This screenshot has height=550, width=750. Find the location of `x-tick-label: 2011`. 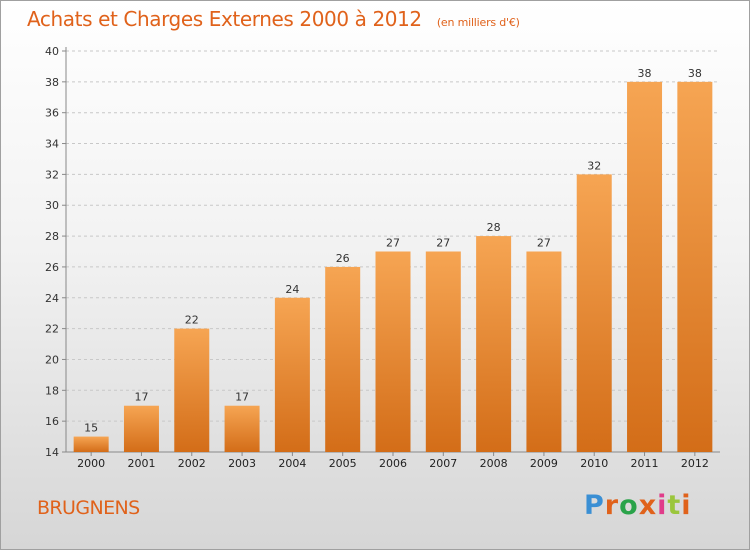

x-tick-label: 2011 is located at coordinates (645, 463).